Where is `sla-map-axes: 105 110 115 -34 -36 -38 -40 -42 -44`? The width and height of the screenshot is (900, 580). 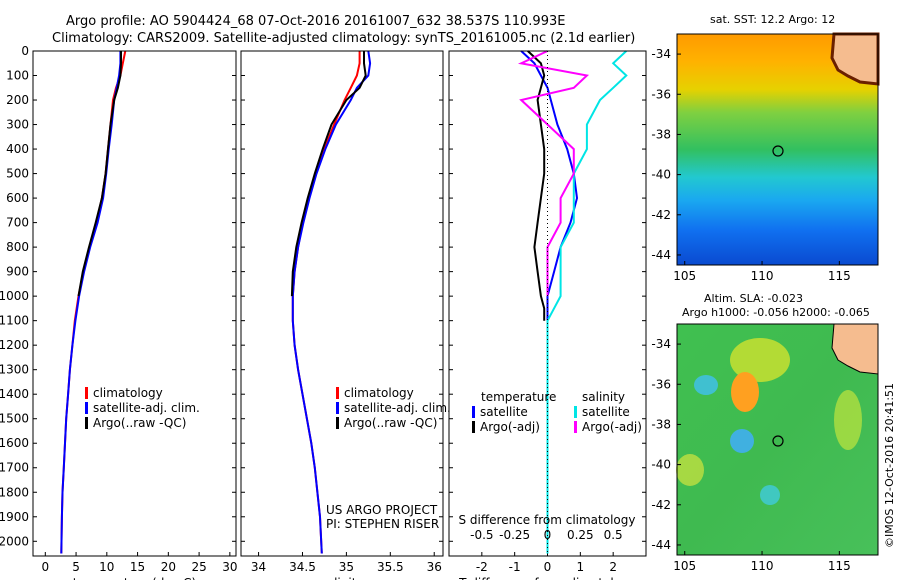 sla-map-axes: 105 110 115 -34 -36 -38 -40 -42 -44 is located at coordinates (750, 455).